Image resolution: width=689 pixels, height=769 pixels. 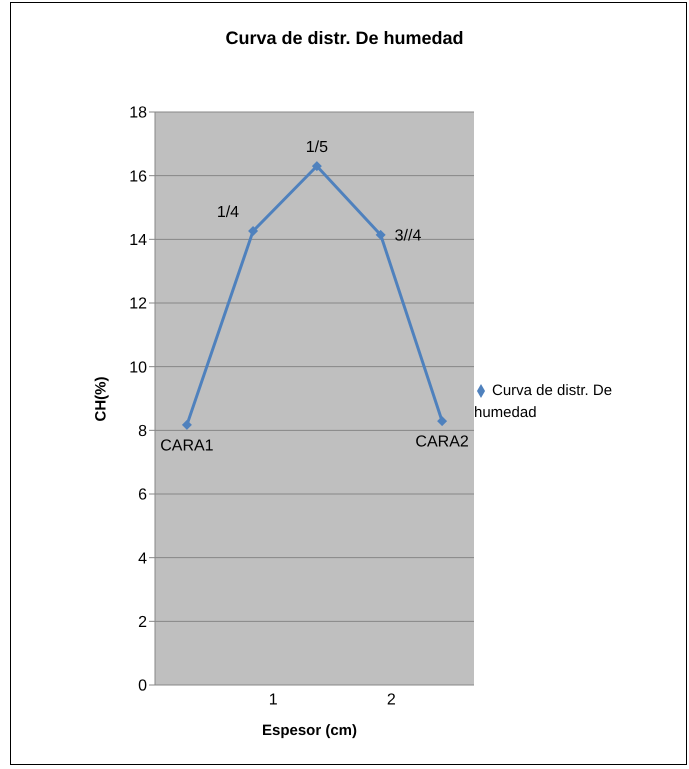 I want to click on x-tick-label: 1, so click(x=273, y=699).